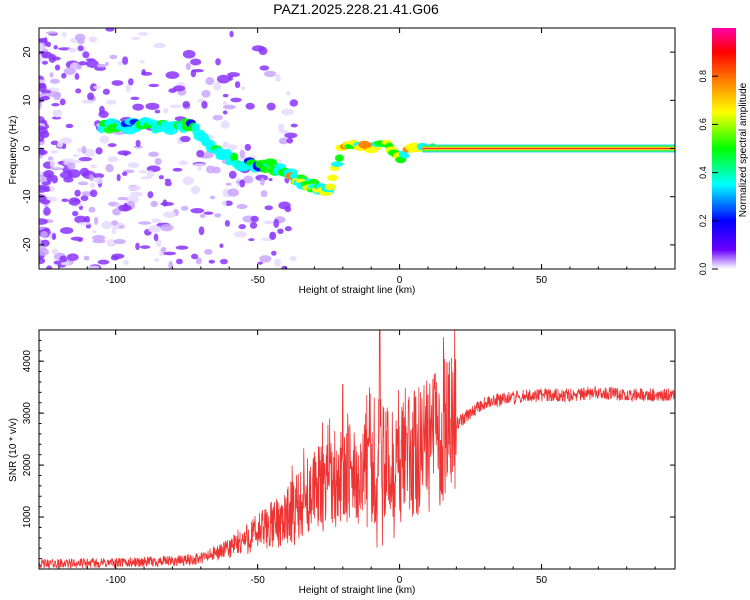 This screenshot has width=750, height=600. Describe the element at coordinates (27, 516) in the screenshot. I see `y-tick-label: 1000` at that location.